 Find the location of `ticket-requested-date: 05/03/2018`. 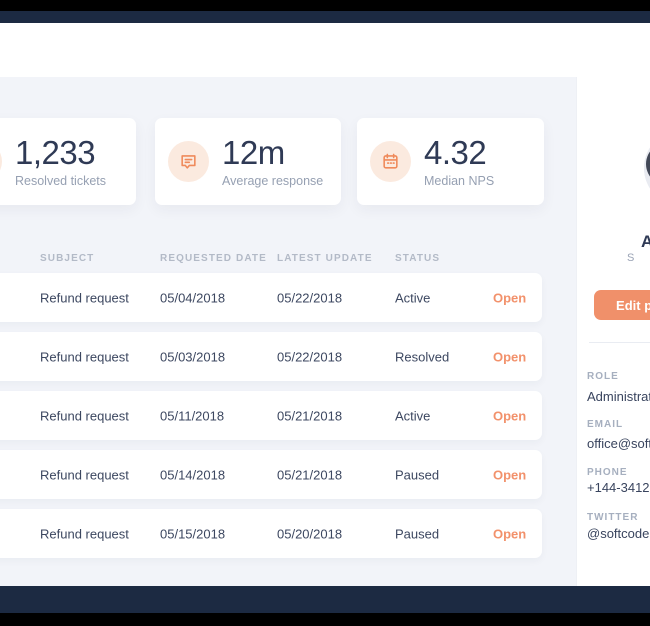

ticket-requested-date: 05/03/2018 is located at coordinates (193, 356).